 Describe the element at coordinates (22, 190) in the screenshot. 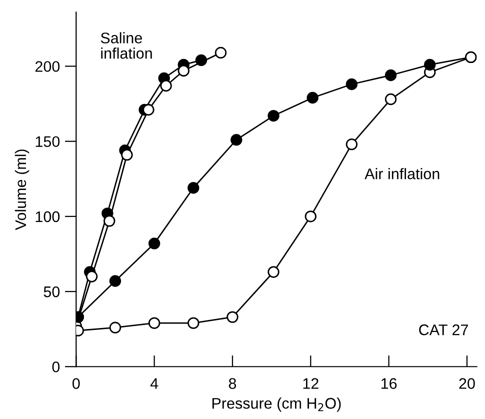

I see `y-axis-title: Volume (ml)` at that location.